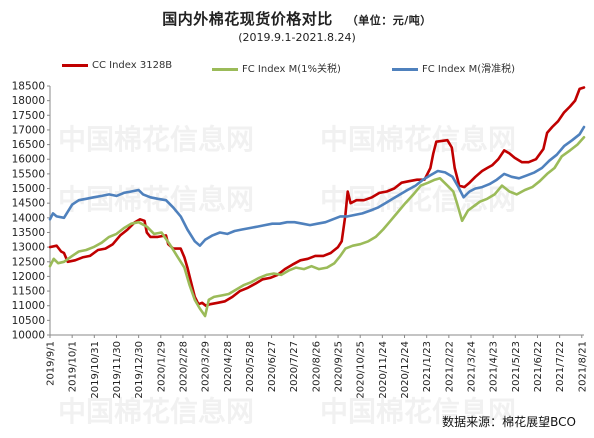 The image size is (594, 438). I want to click on chart-unit: （单位：元/吨）, so click(389, 20).